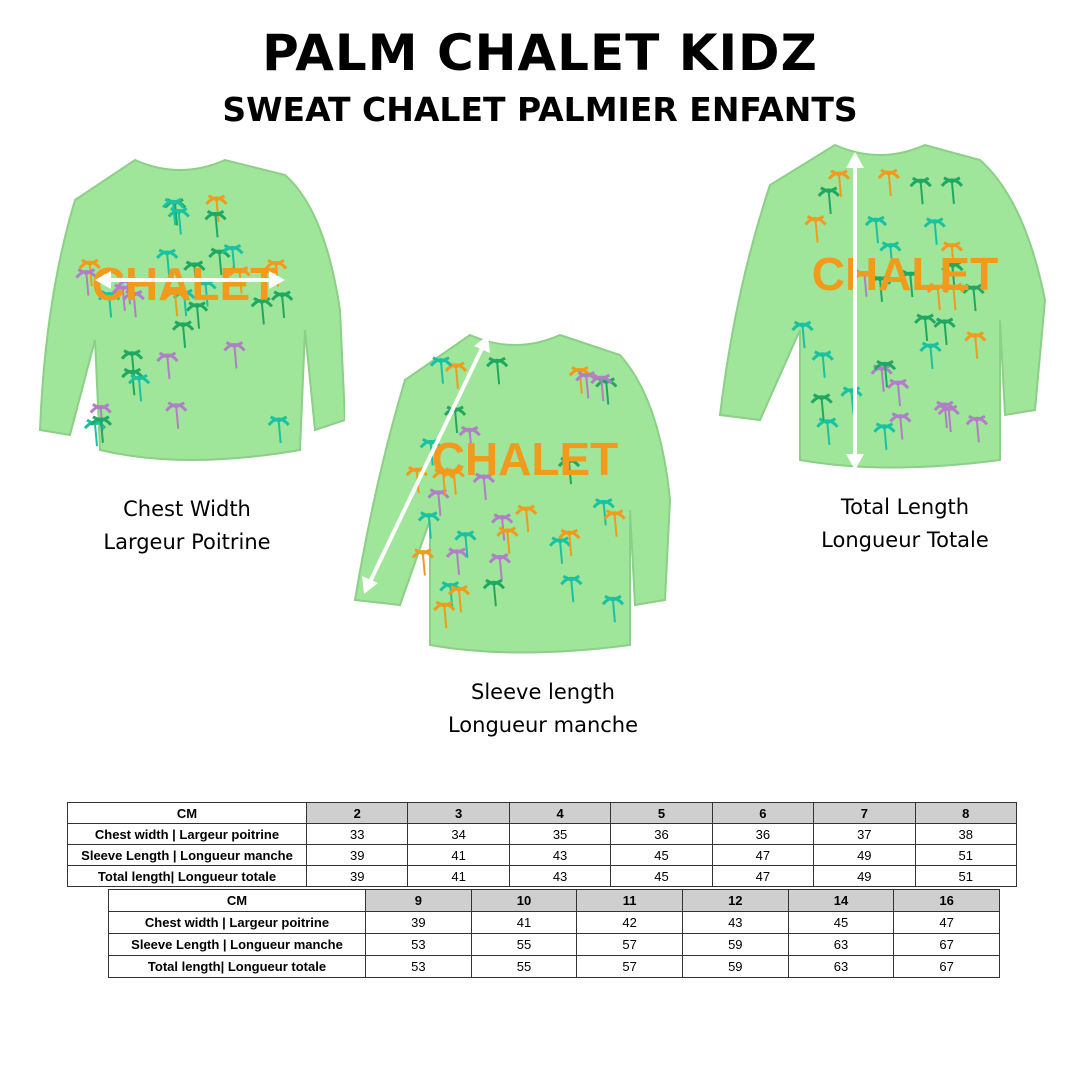 This screenshot has width=1080, height=1080. Describe the element at coordinates (458, 876) in the screenshot. I see `table-cell: 41` at that location.